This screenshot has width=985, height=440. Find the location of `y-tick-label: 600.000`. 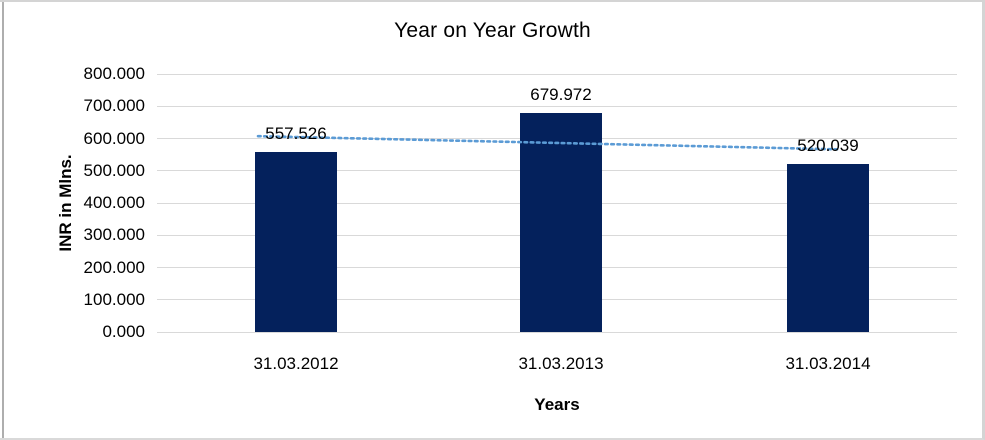

y-tick-label: 600.000 is located at coordinates (114, 138).